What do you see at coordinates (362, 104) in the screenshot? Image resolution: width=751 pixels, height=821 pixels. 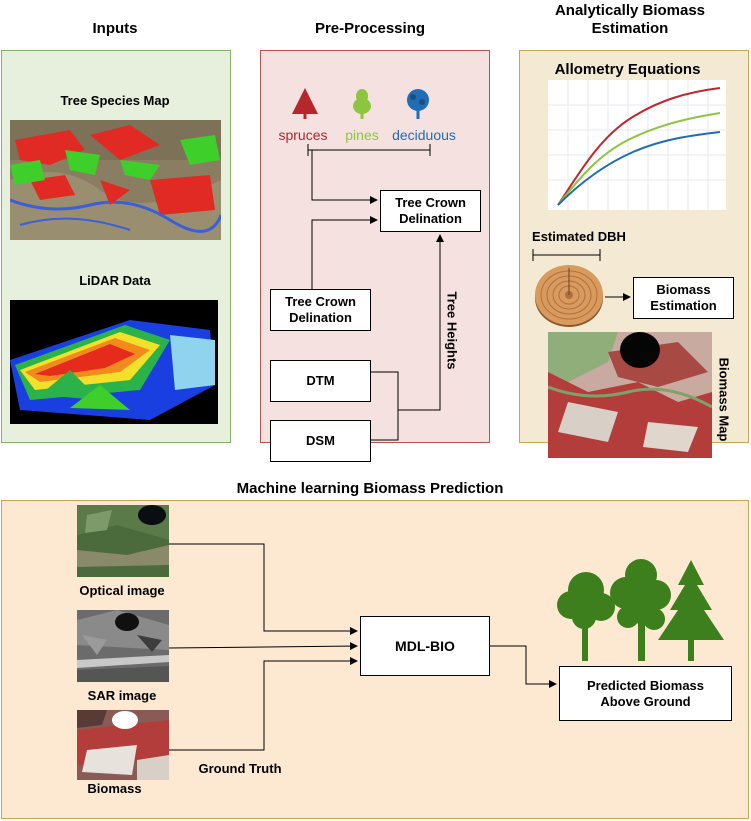 I see `pine-icon` at bounding box center [362, 104].